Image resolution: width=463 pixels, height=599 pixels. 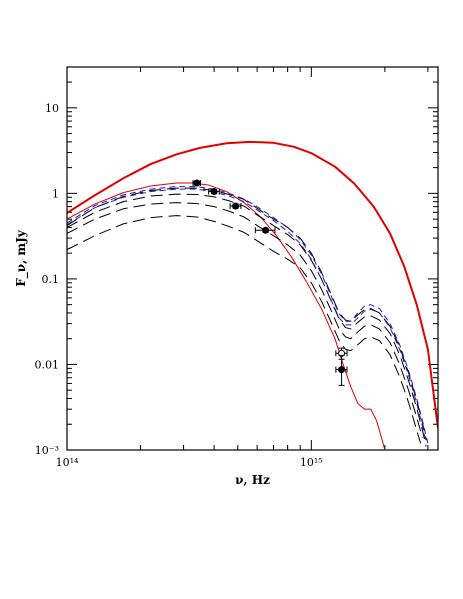 What do you see at coordinates (21, 258) in the screenshot?
I see `y-axis-label: F_ν, mJy` at bounding box center [21, 258].